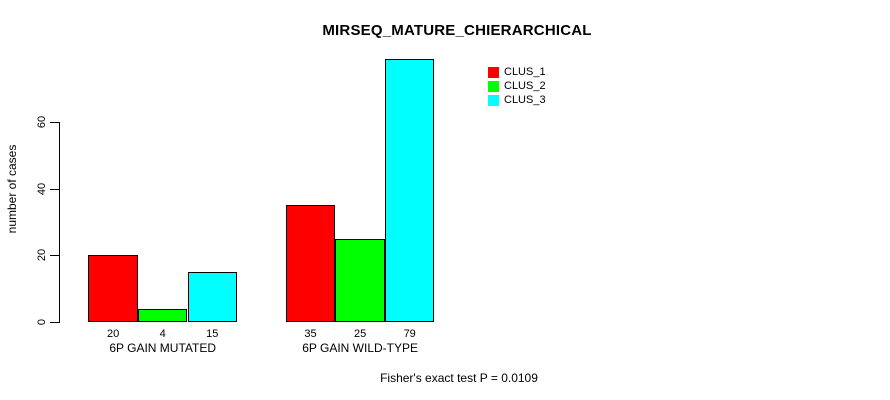  What do you see at coordinates (310, 334) in the screenshot?
I see `bar-value-label: 35` at bounding box center [310, 334].